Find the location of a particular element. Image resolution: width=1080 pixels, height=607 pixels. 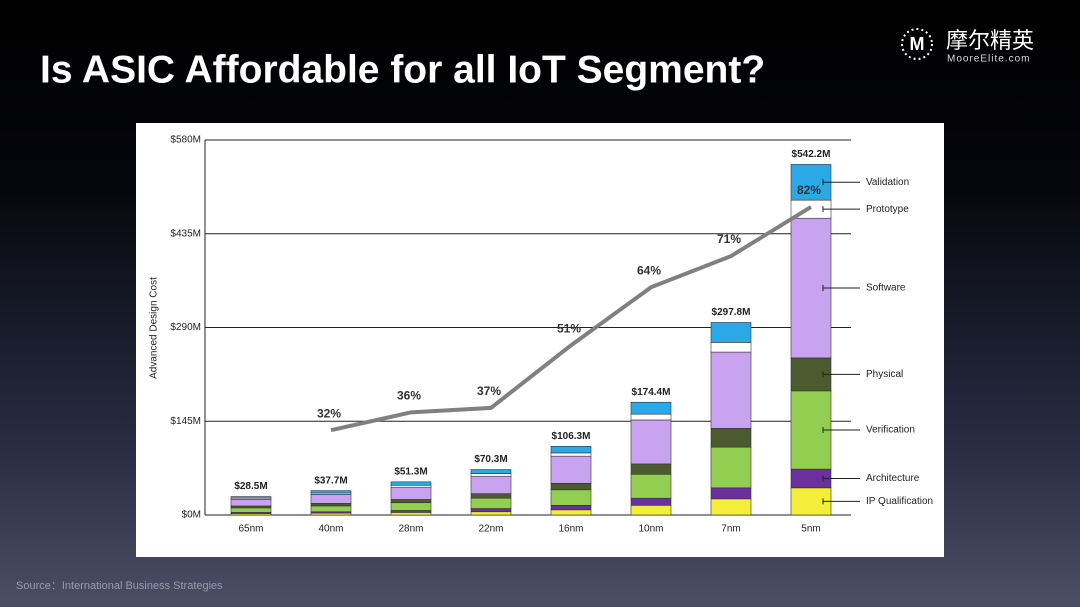

y-axis-label: Advanced Design Cost is located at coordinates (154, 328).